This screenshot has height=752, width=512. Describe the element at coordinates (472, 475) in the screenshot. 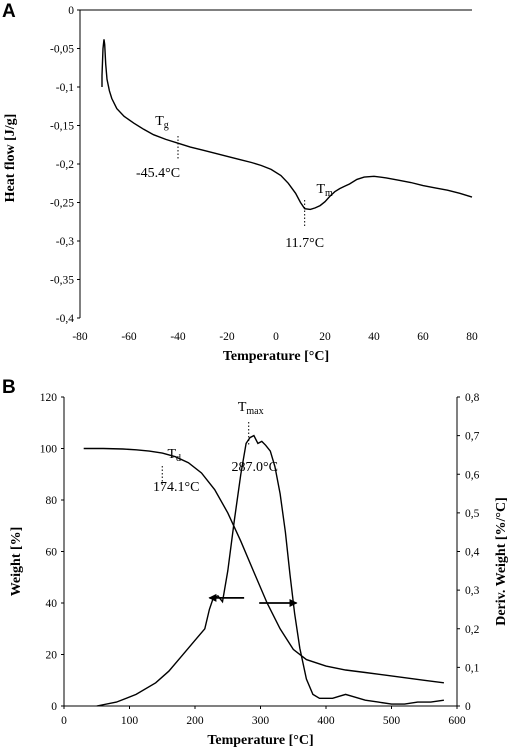

I see `panel-b-y2-tick-label: 0,6` at that location.